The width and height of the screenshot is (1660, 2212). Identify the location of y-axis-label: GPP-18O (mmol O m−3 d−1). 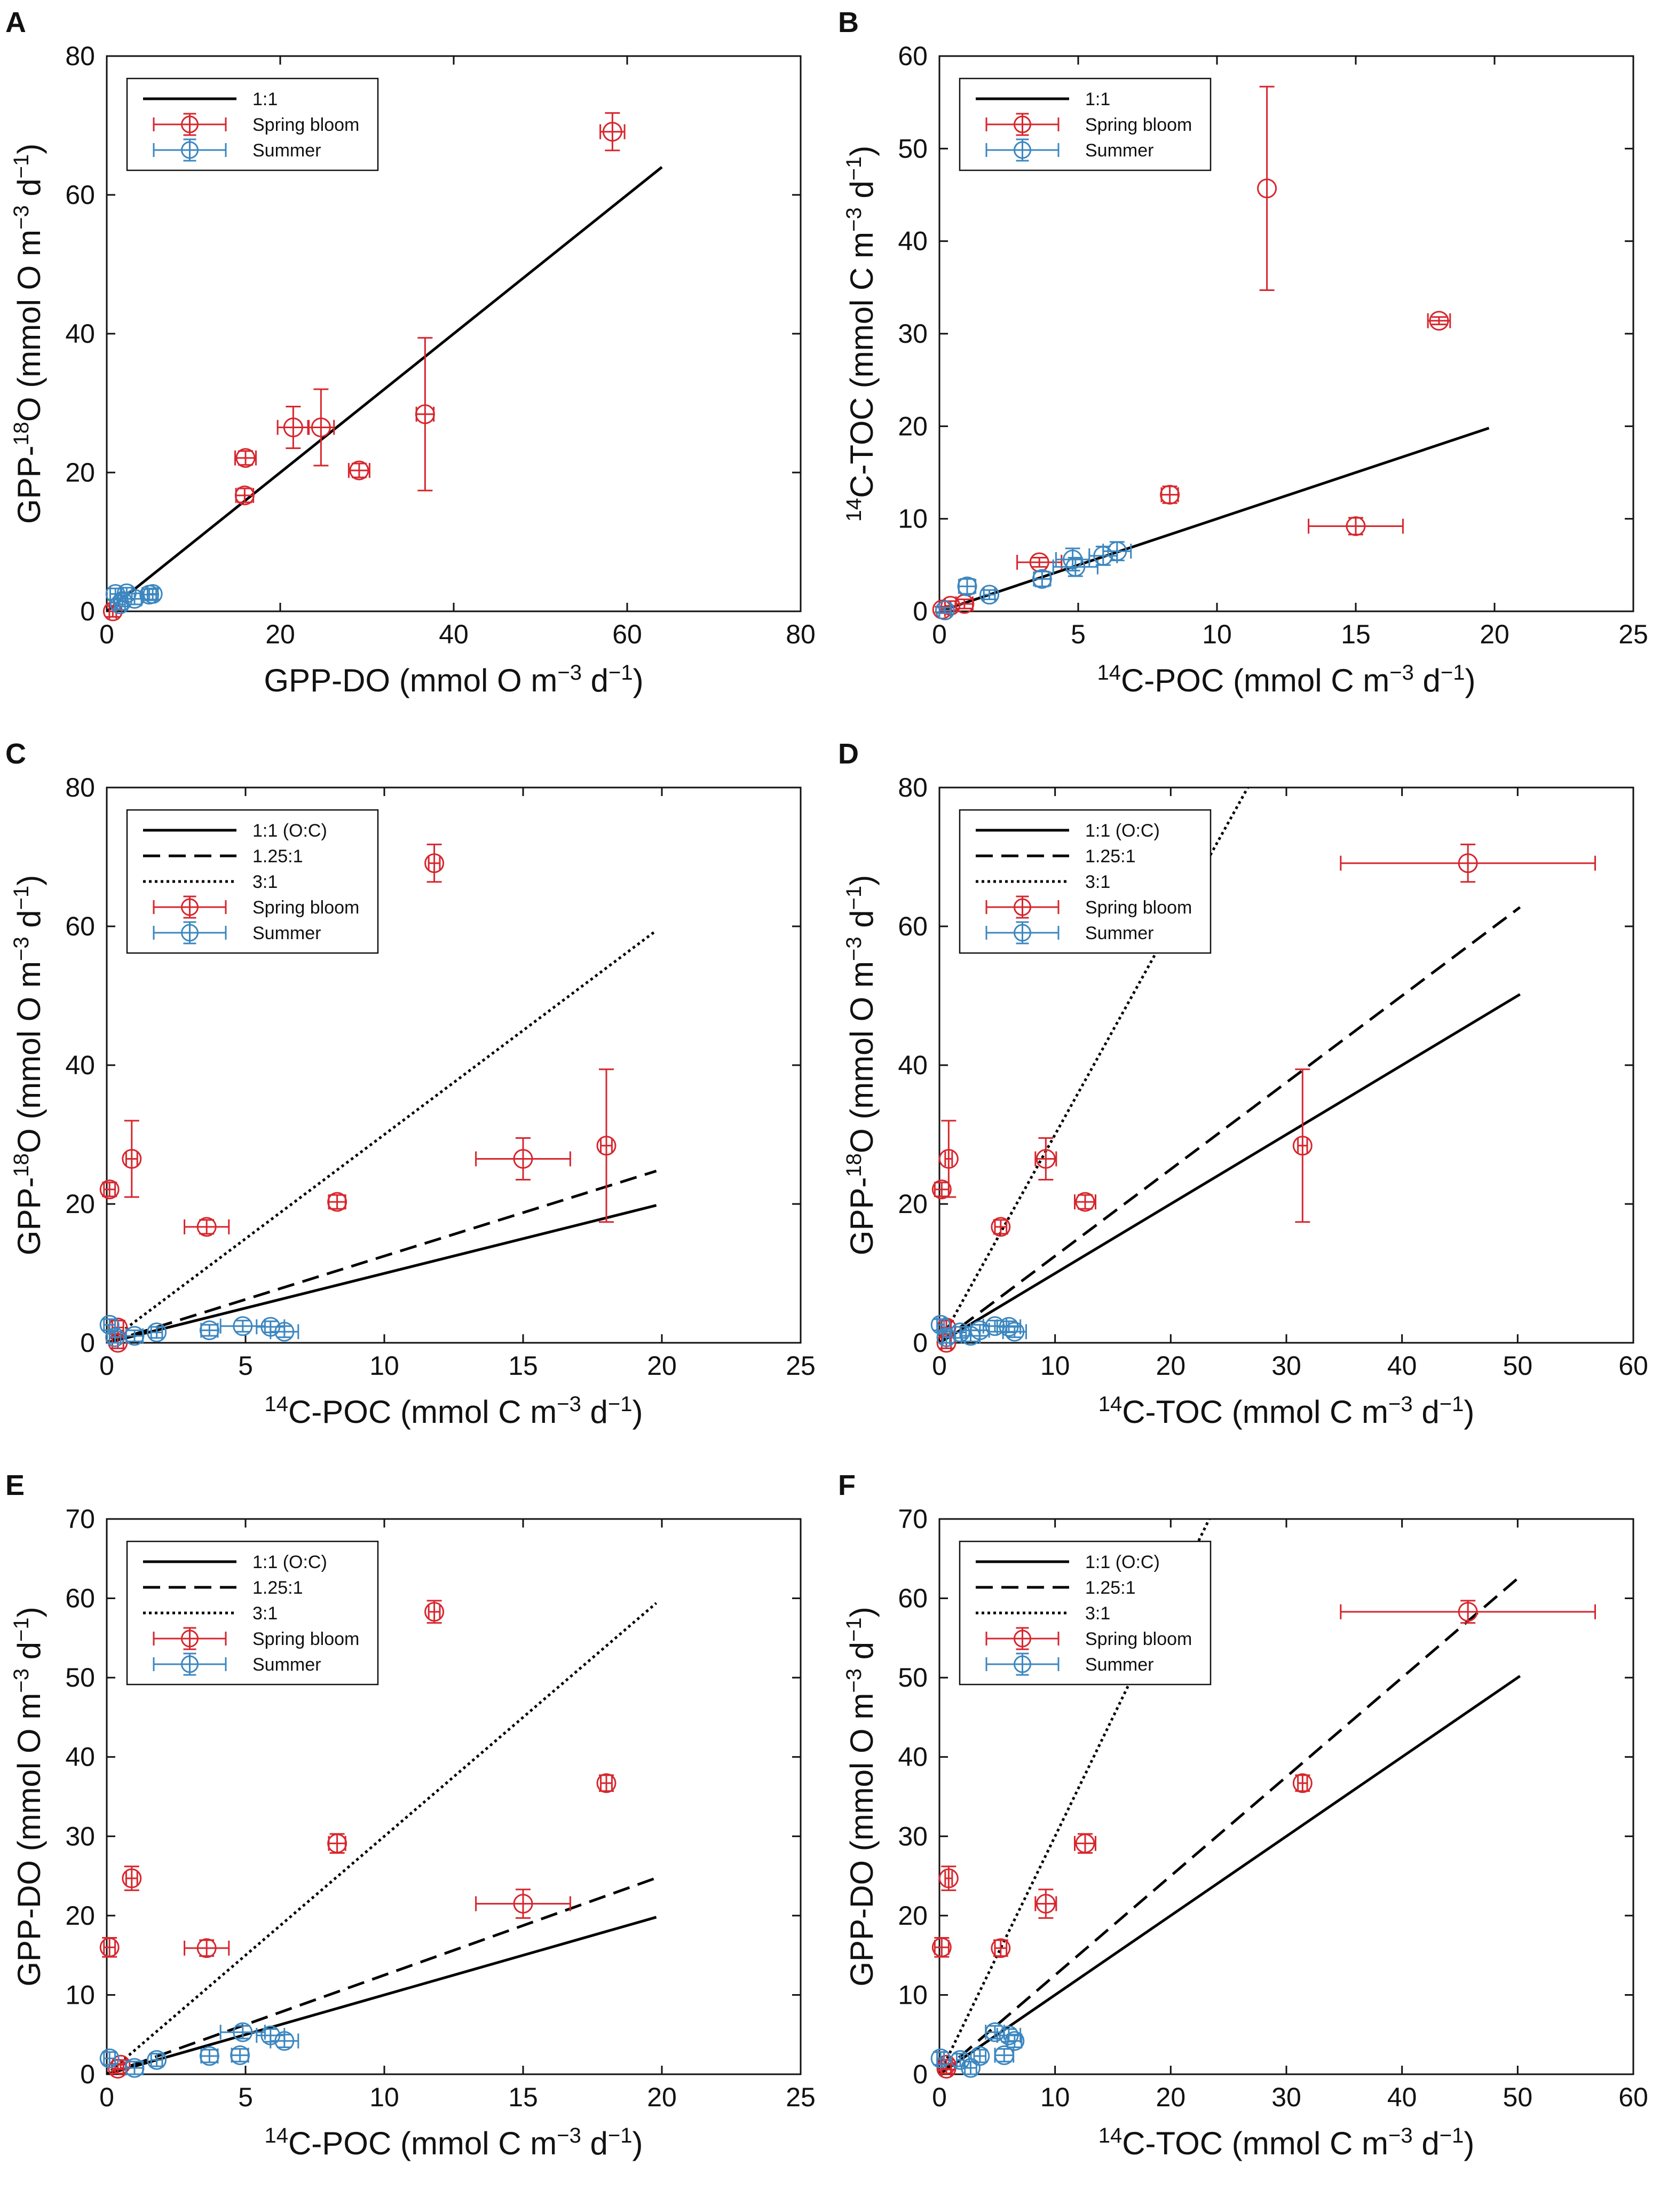
(861, 1065).